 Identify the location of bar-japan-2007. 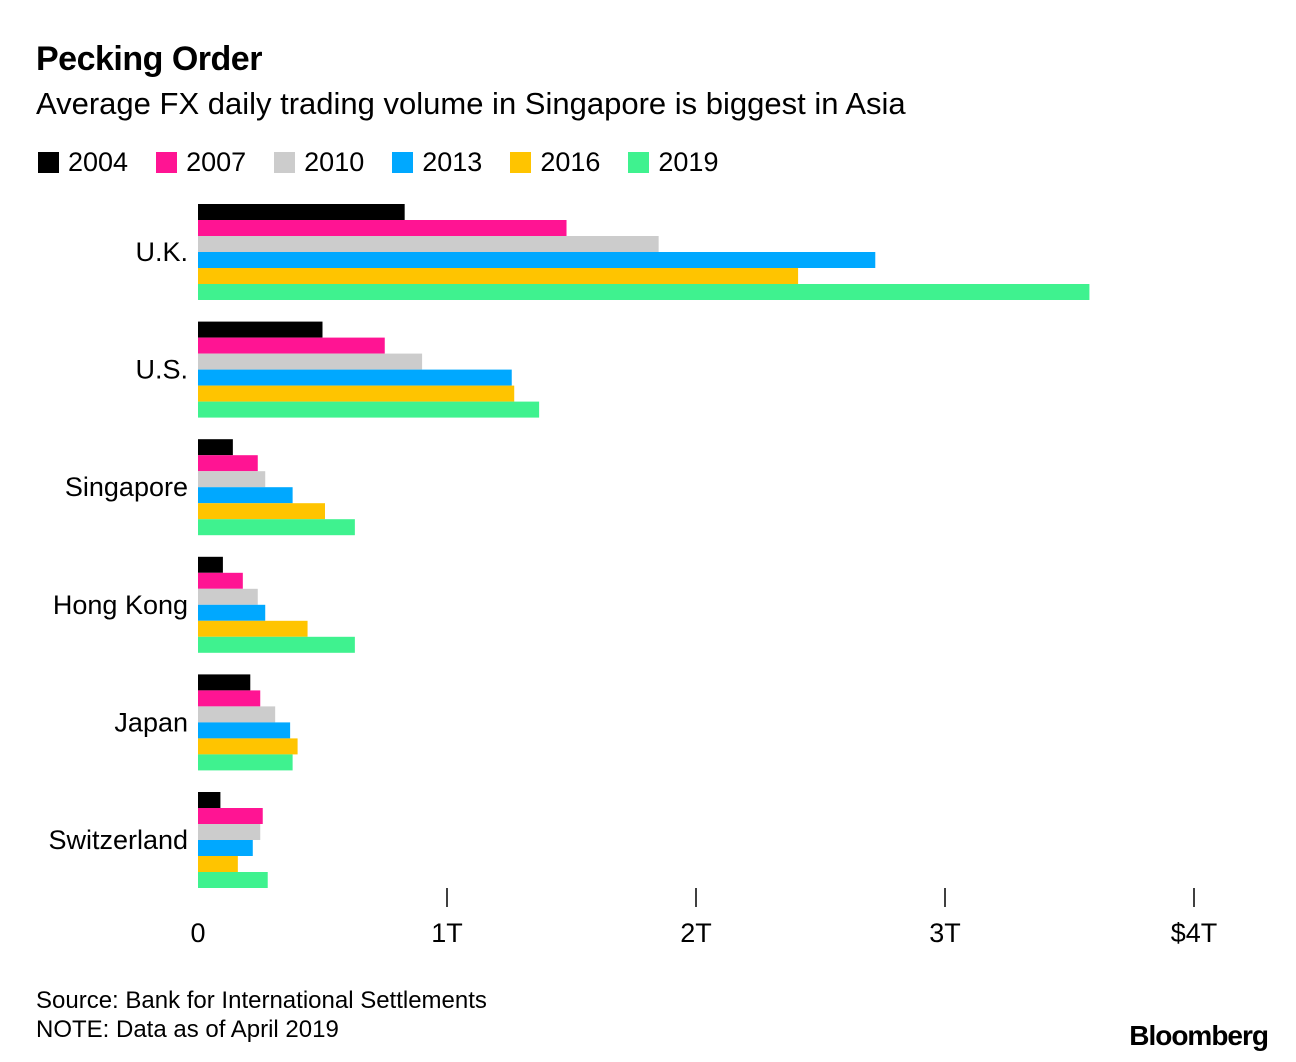
(229, 698).